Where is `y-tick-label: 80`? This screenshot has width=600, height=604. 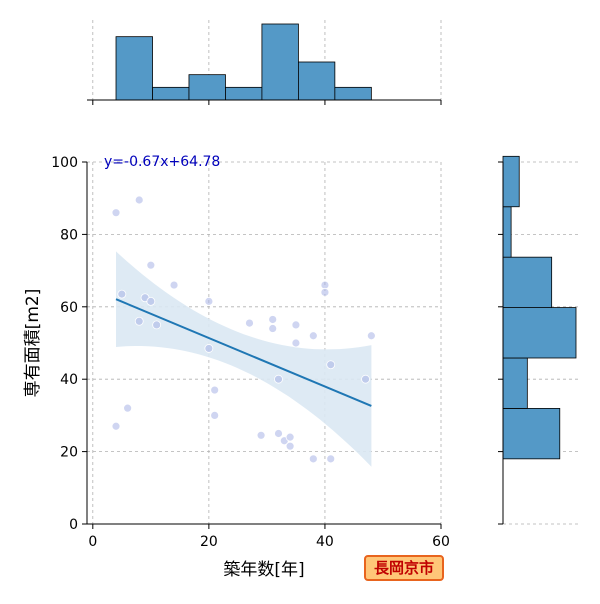 y-tick-label: 80 is located at coordinates (69, 235).